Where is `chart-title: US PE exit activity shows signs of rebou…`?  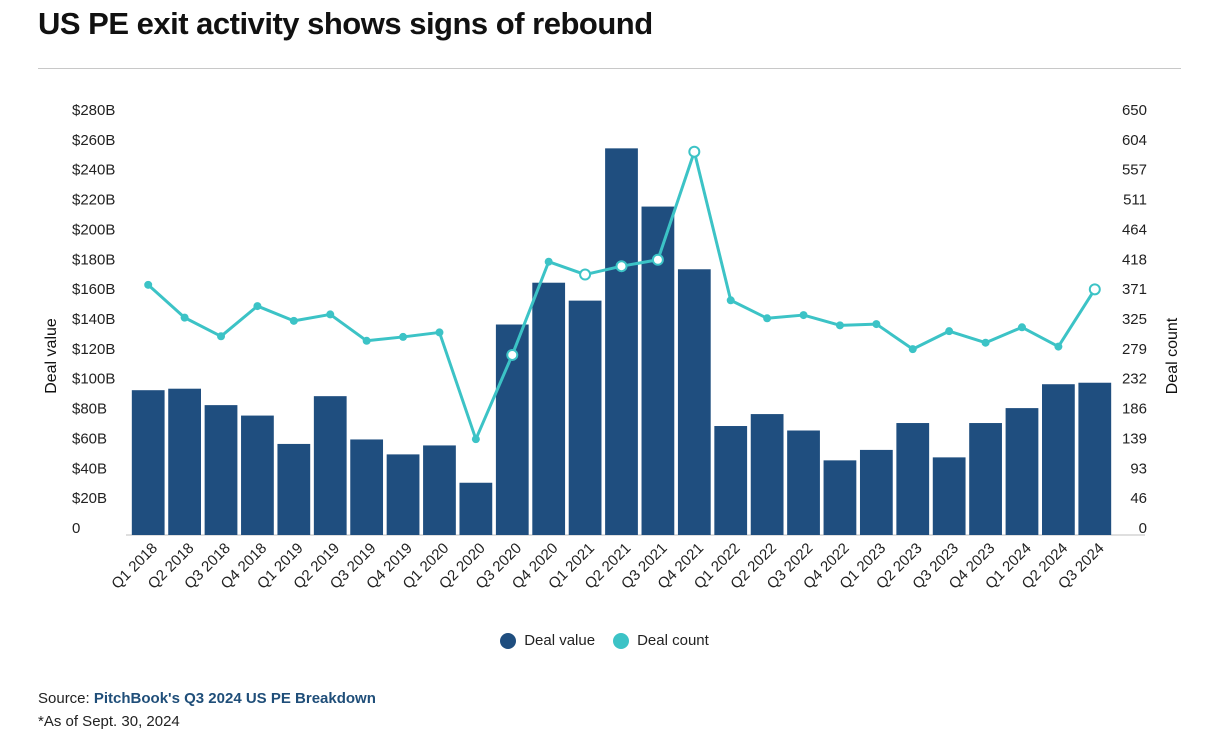 chart-title: US PE exit activity shows signs of rebou… is located at coordinates (345, 23).